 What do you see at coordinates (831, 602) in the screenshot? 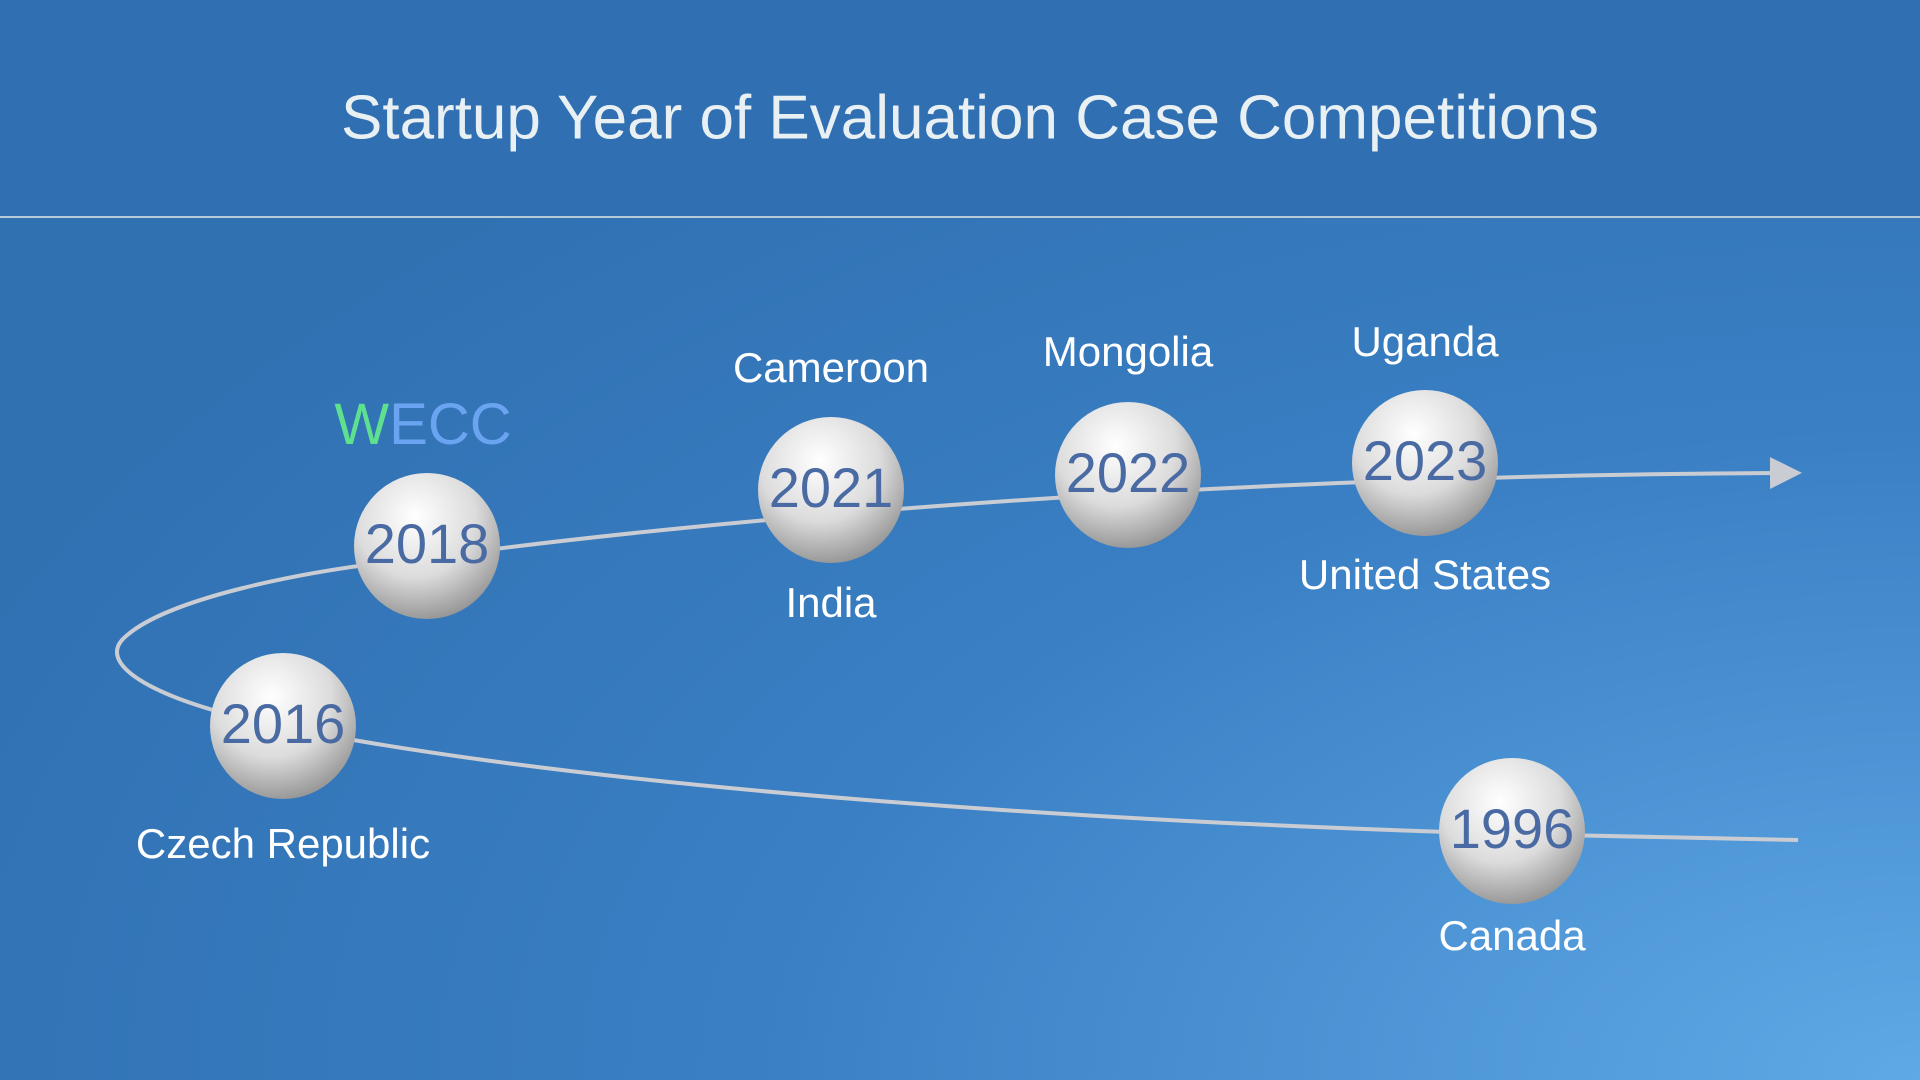
I see `label-below: India` at bounding box center [831, 602].